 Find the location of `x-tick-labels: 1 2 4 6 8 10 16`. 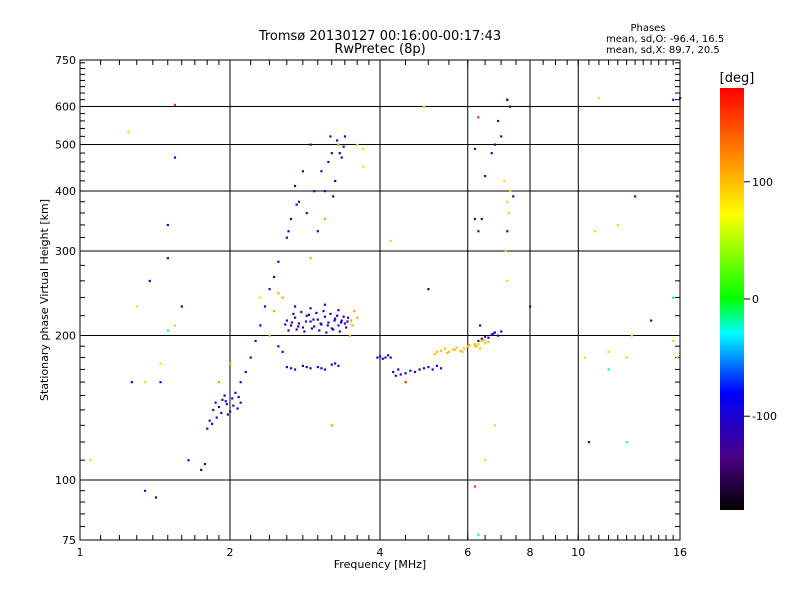

x-tick-labels: 1 2 4 6 8 10 16 is located at coordinates (382, 552).